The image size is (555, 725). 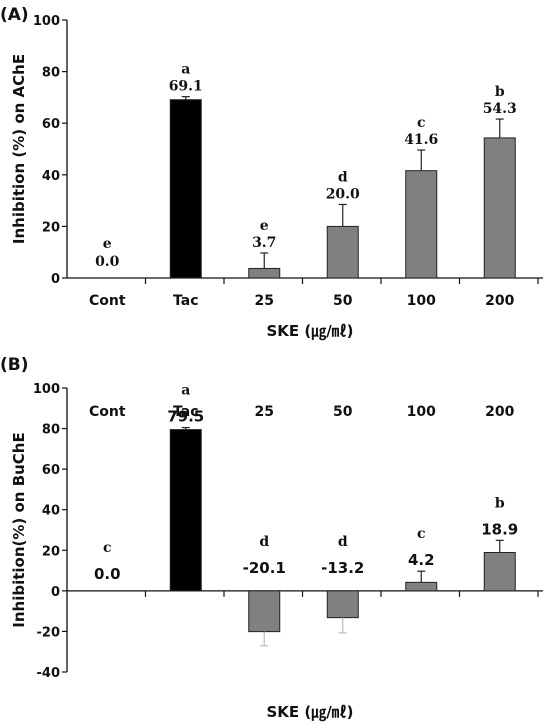 I want to click on pa-data-label: 69.1, so click(x=186, y=87).